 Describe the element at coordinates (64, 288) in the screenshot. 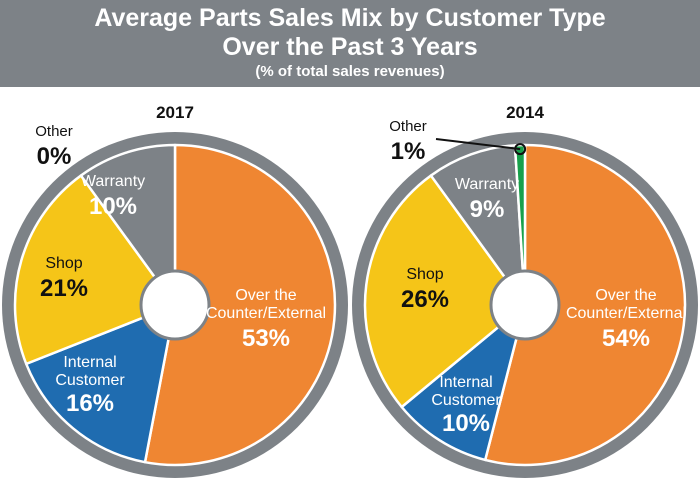

I see `slice-value-shop: 21%` at that location.